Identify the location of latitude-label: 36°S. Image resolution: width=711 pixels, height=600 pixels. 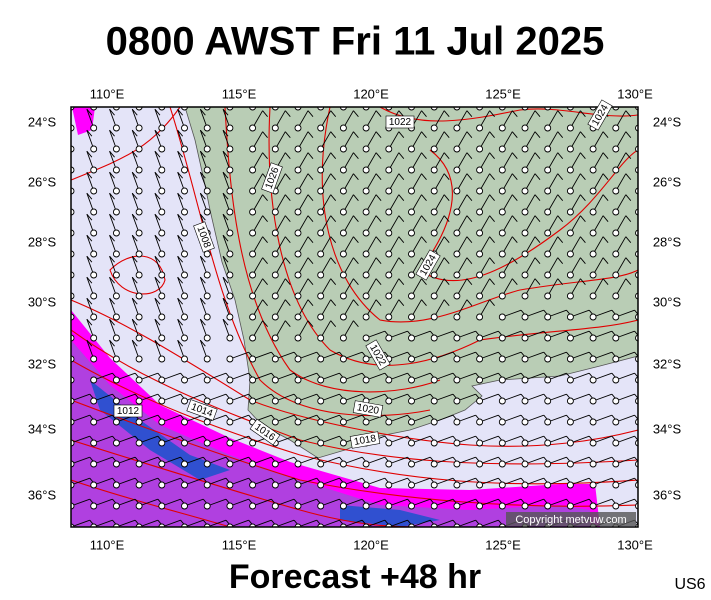
(42, 494).